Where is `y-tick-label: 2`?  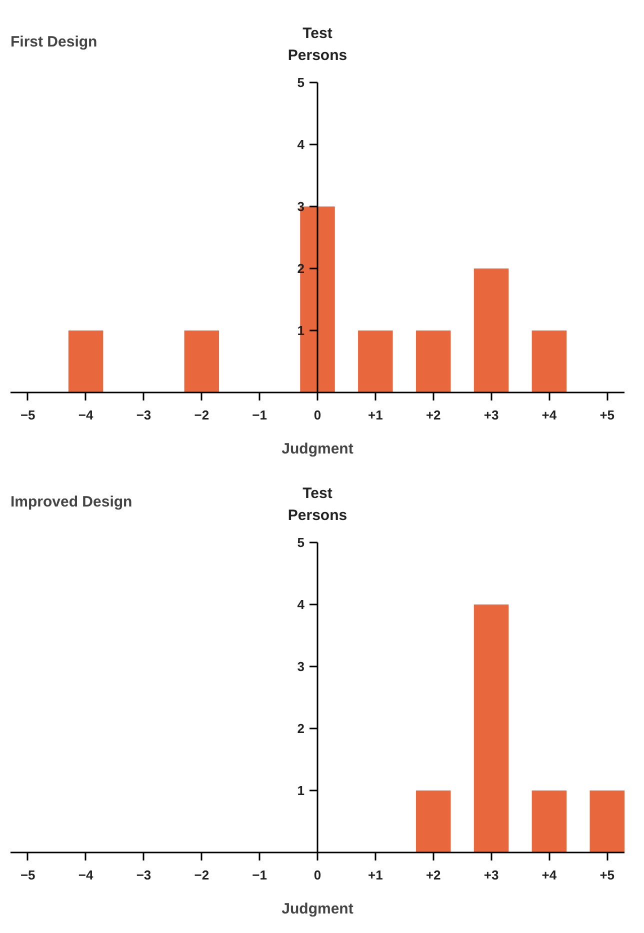 y-tick-label: 2 is located at coordinates (301, 728).